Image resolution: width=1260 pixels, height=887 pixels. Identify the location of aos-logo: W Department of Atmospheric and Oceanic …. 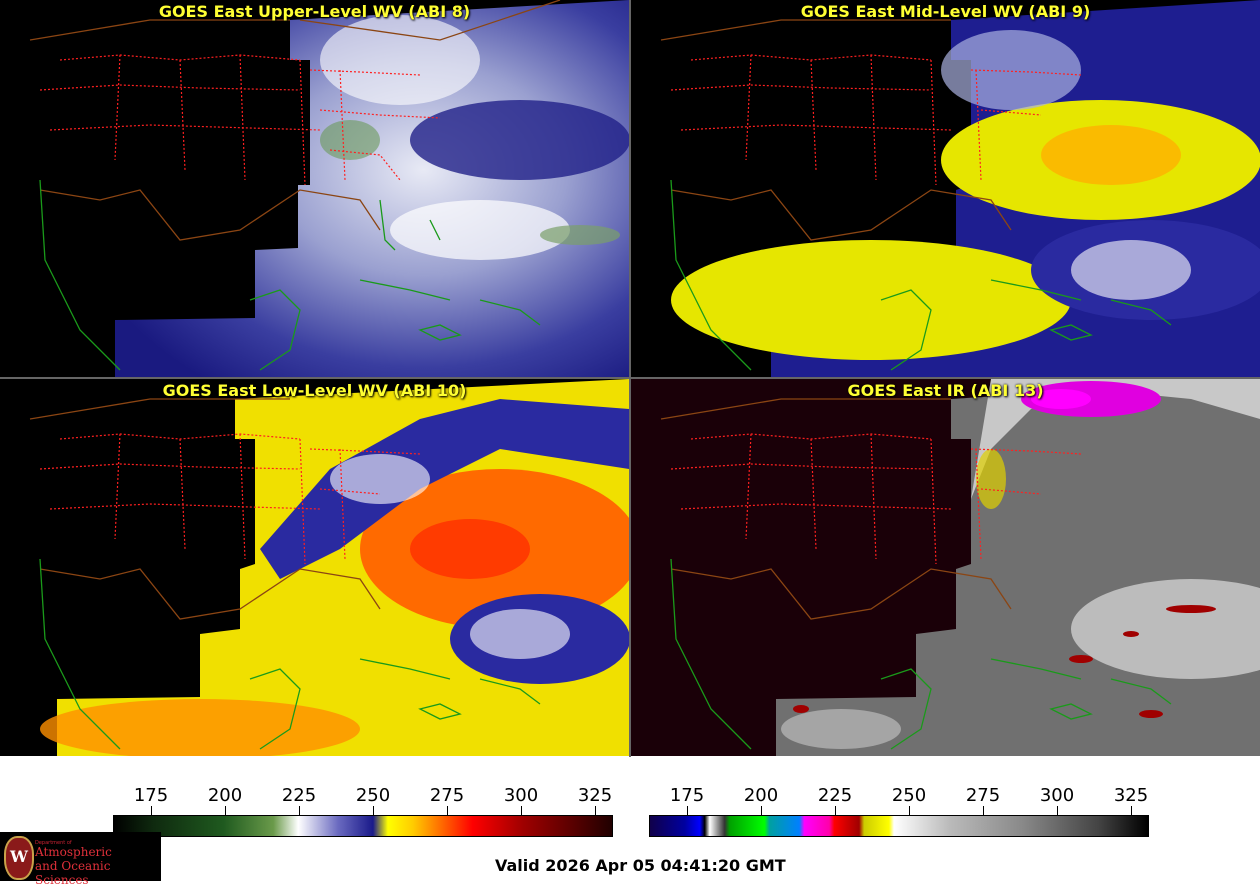
(80, 859).